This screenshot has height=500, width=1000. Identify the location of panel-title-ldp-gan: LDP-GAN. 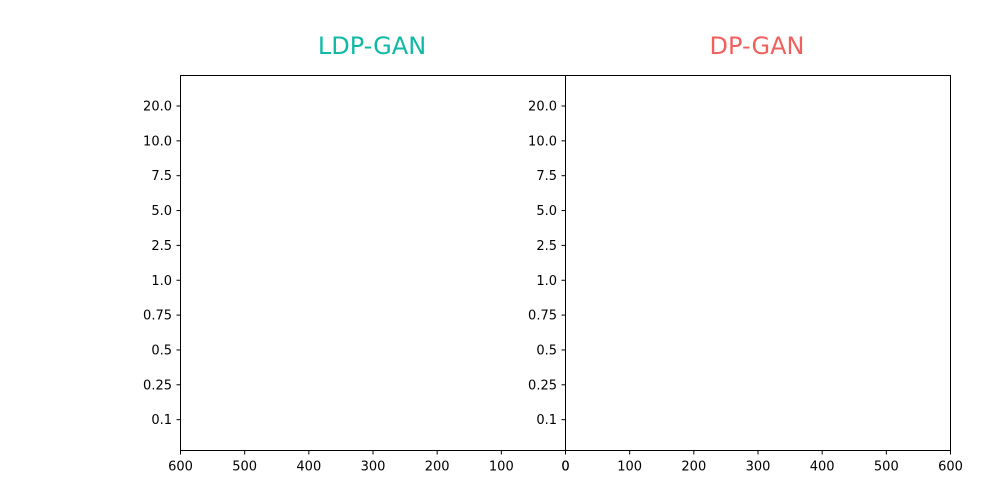
(372, 46).